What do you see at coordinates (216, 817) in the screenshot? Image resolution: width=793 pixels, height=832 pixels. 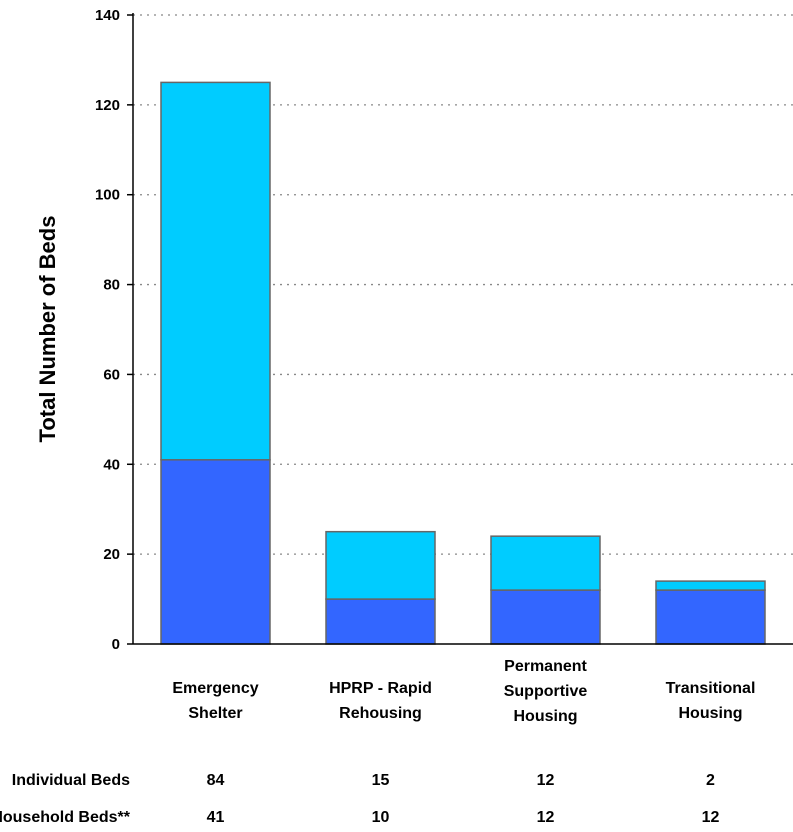 I see `table-cell-value: 41` at bounding box center [216, 817].